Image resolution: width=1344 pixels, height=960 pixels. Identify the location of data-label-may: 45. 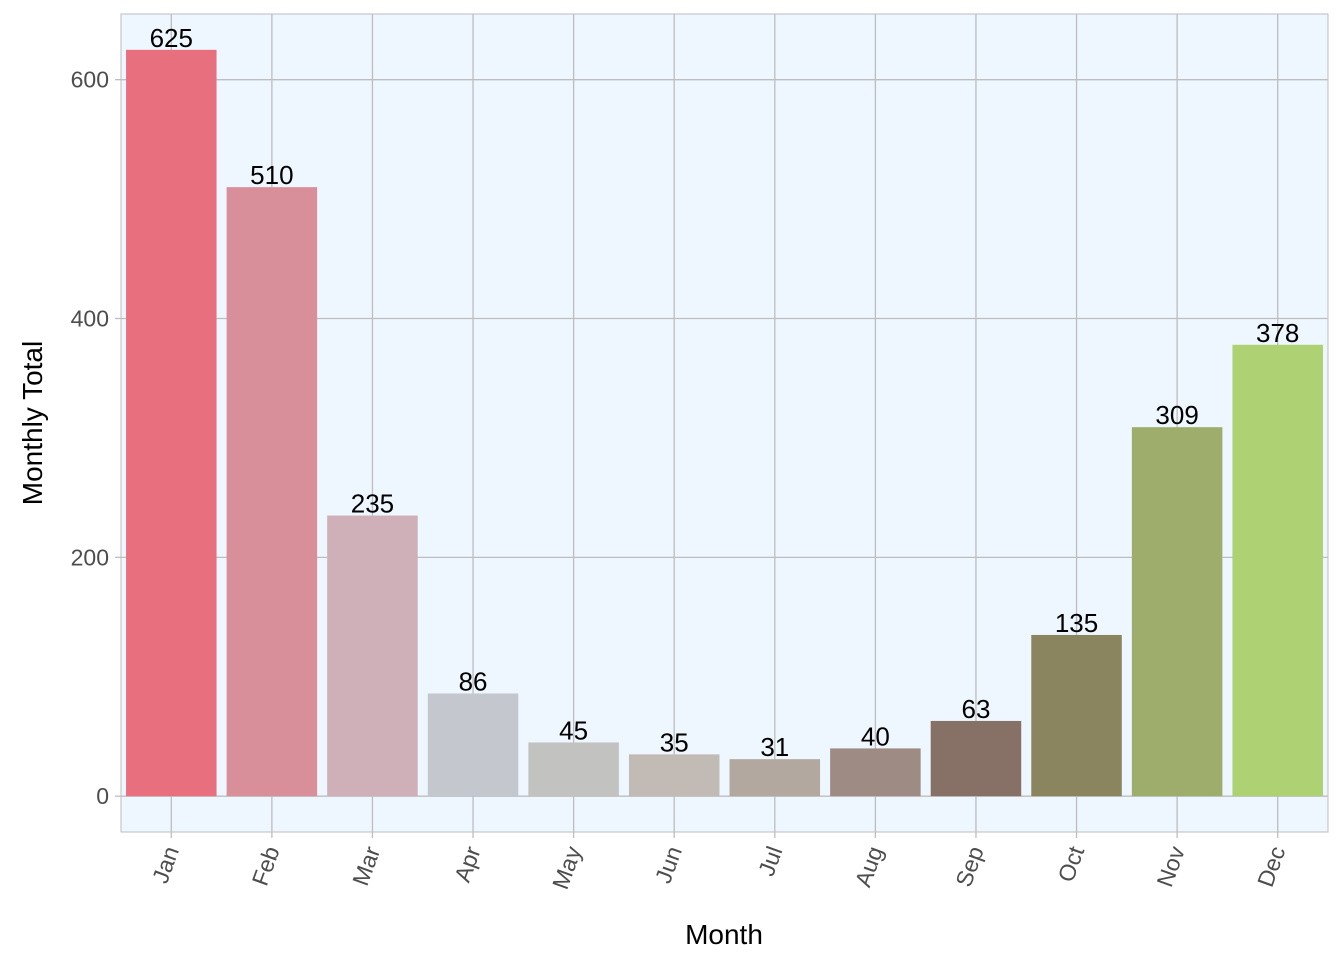
(573, 730).